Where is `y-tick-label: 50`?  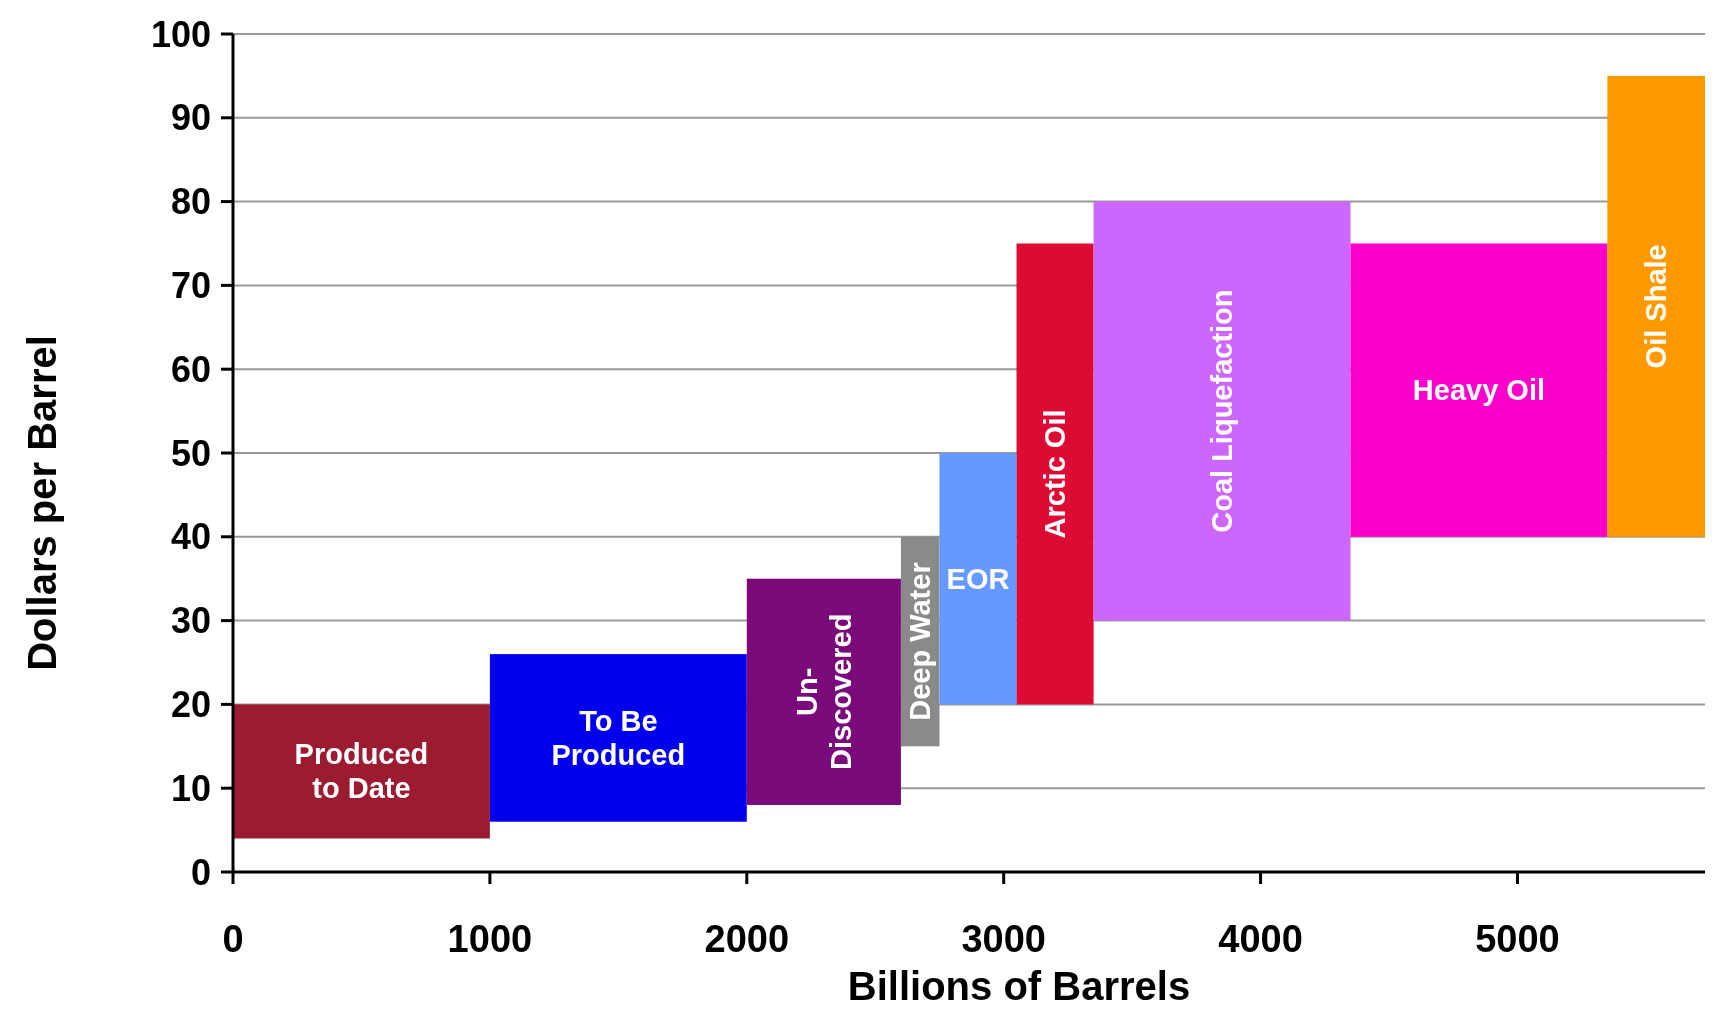 y-tick-label: 50 is located at coordinates (190, 453).